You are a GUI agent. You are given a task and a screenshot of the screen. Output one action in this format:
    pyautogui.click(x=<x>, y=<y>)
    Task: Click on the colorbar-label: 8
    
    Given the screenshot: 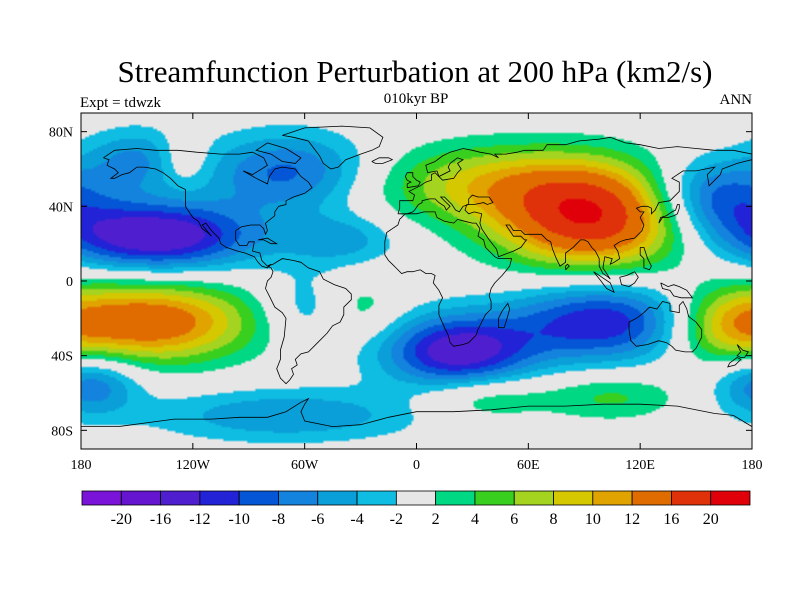 What is the action you would take?
    pyautogui.click(x=554, y=519)
    